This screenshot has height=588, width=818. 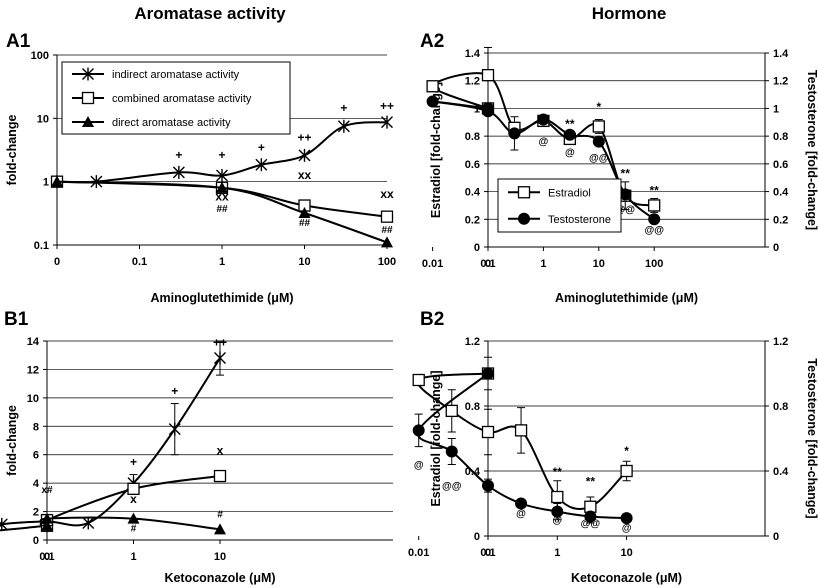 I want to click on legend-label: combined aromatase activity, so click(x=182, y=99).